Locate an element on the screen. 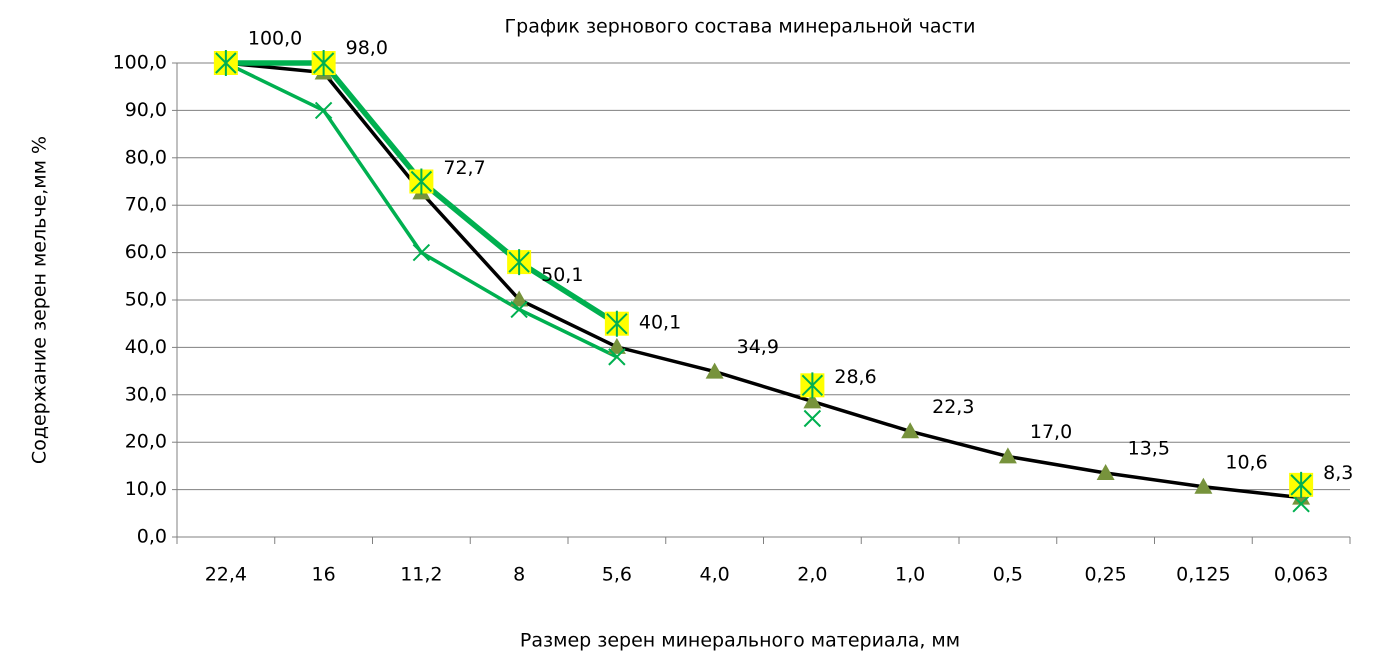 This screenshot has width=1384, height=657. y-tick-label: 10,0 is located at coordinates (146, 489).